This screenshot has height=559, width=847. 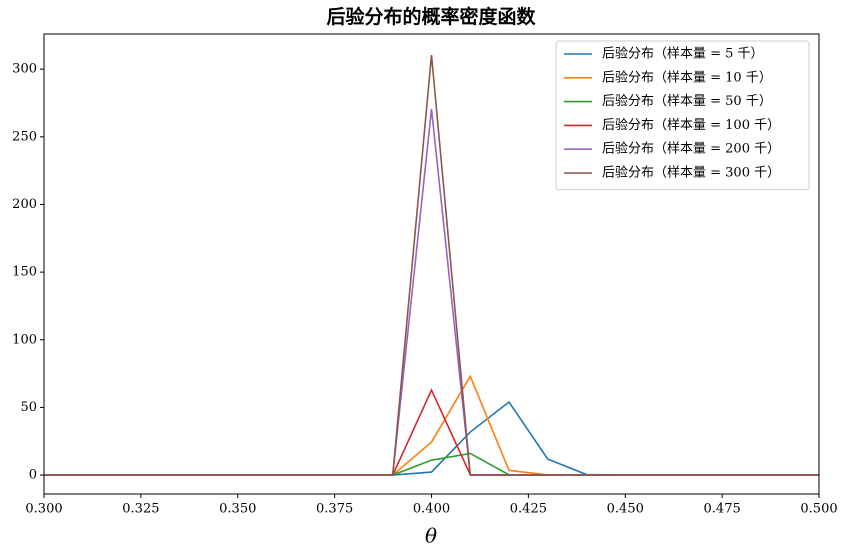 What do you see at coordinates (43, 509) in the screenshot?
I see `x-tick-label: 0.300` at bounding box center [43, 509].